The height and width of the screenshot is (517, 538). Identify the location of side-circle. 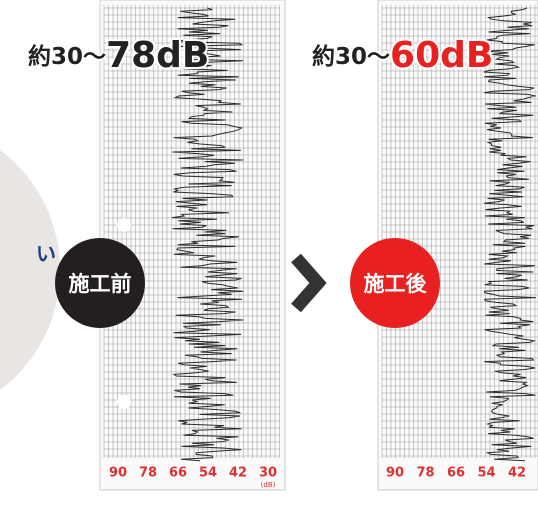
(30, 270).